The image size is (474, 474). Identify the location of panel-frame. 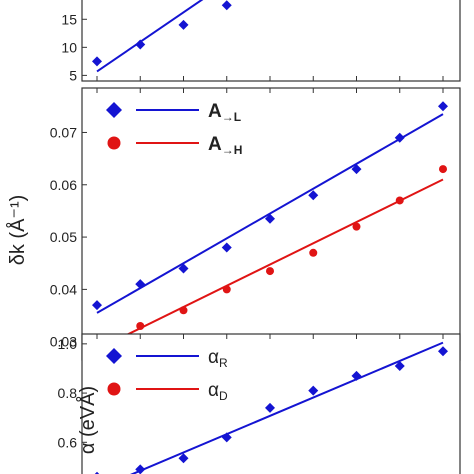
(271, 41).